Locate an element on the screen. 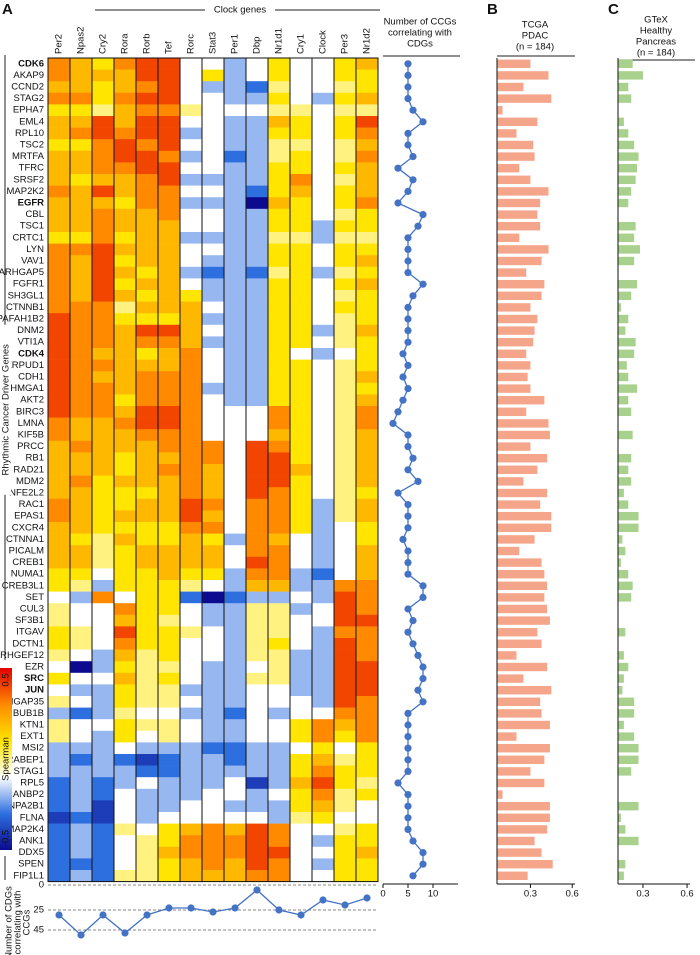 Image resolution: width=700 pixels, height=955 pixels. row-label: EXT1 is located at coordinates (32, 736).